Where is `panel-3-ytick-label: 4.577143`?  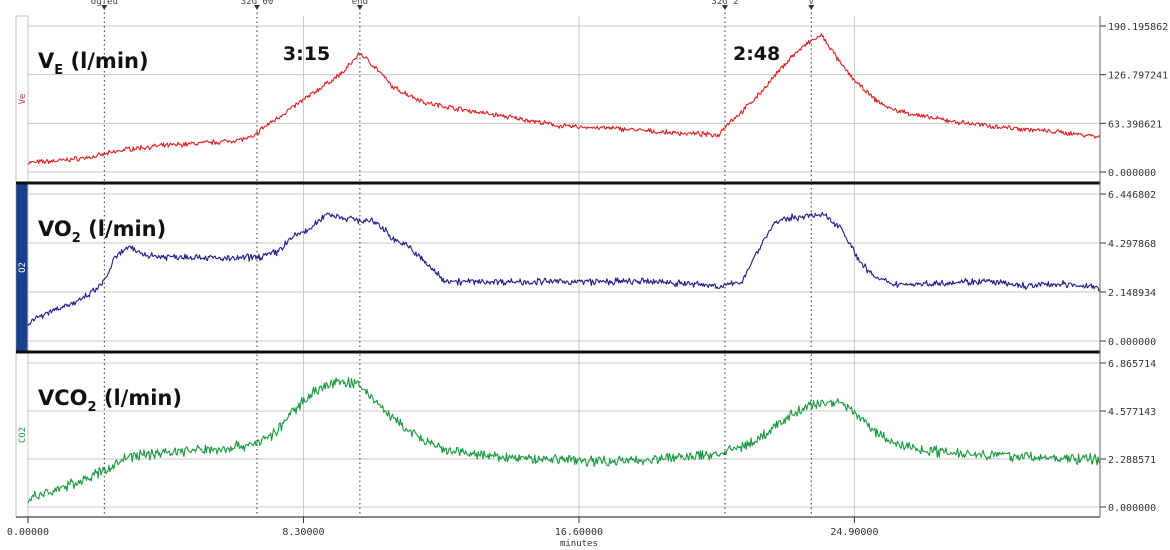 panel-3-ytick-label: 4.577143 is located at coordinates (1132, 412).